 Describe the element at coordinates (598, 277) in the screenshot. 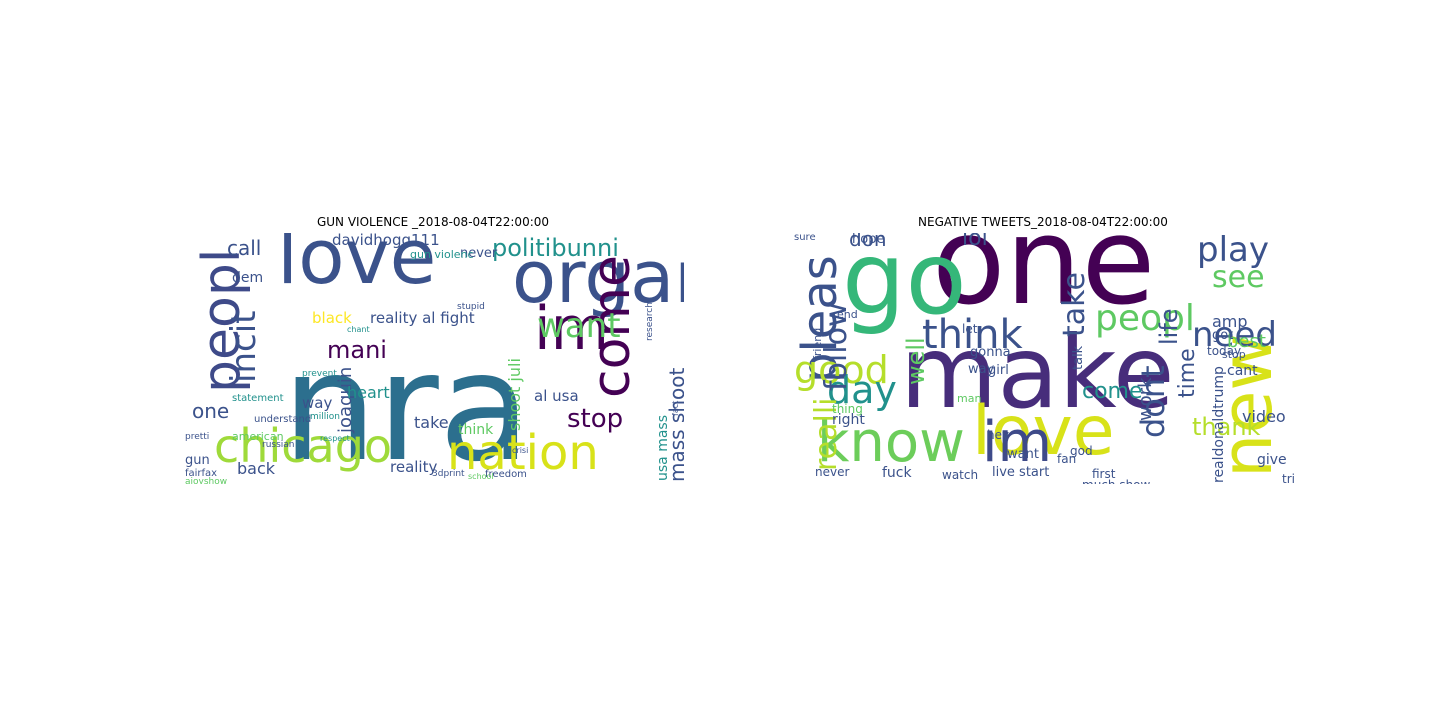

I see `cloud-word: organ` at that location.